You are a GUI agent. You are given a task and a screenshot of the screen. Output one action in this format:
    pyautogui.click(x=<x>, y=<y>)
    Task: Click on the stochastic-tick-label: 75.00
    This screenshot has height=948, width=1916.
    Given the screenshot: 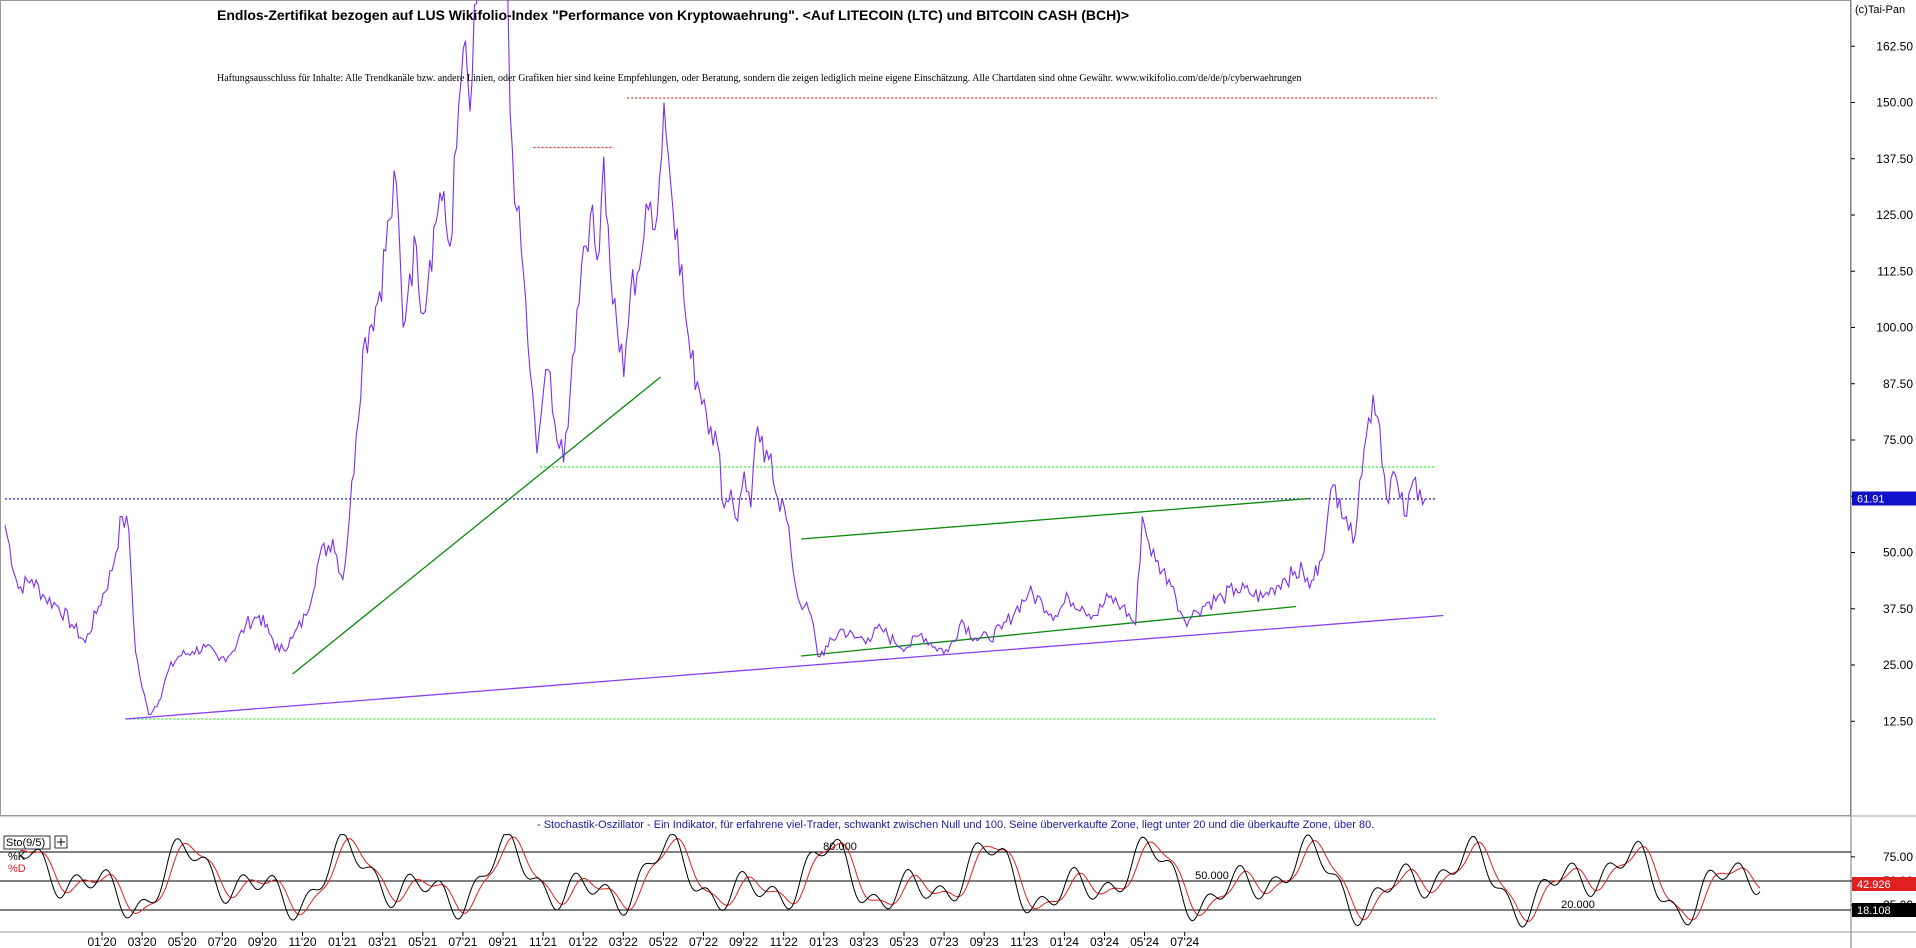 What is the action you would take?
    pyautogui.click(x=1898, y=857)
    